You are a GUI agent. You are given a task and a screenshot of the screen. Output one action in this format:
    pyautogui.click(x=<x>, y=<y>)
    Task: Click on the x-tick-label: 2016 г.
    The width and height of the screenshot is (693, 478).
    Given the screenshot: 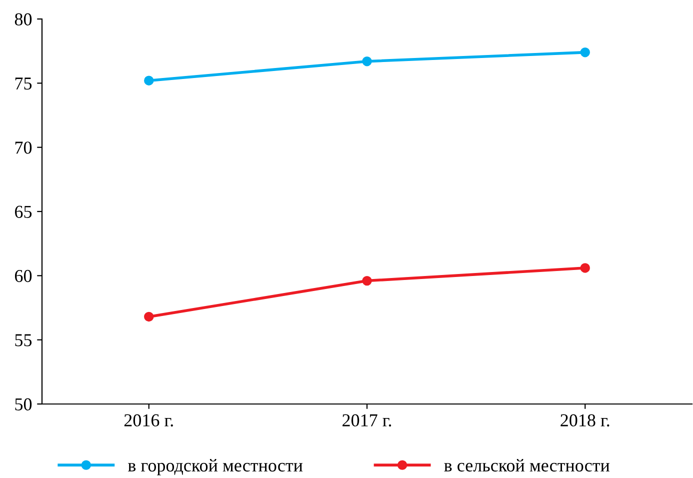 What is the action you would take?
    pyautogui.click(x=148, y=420)
    